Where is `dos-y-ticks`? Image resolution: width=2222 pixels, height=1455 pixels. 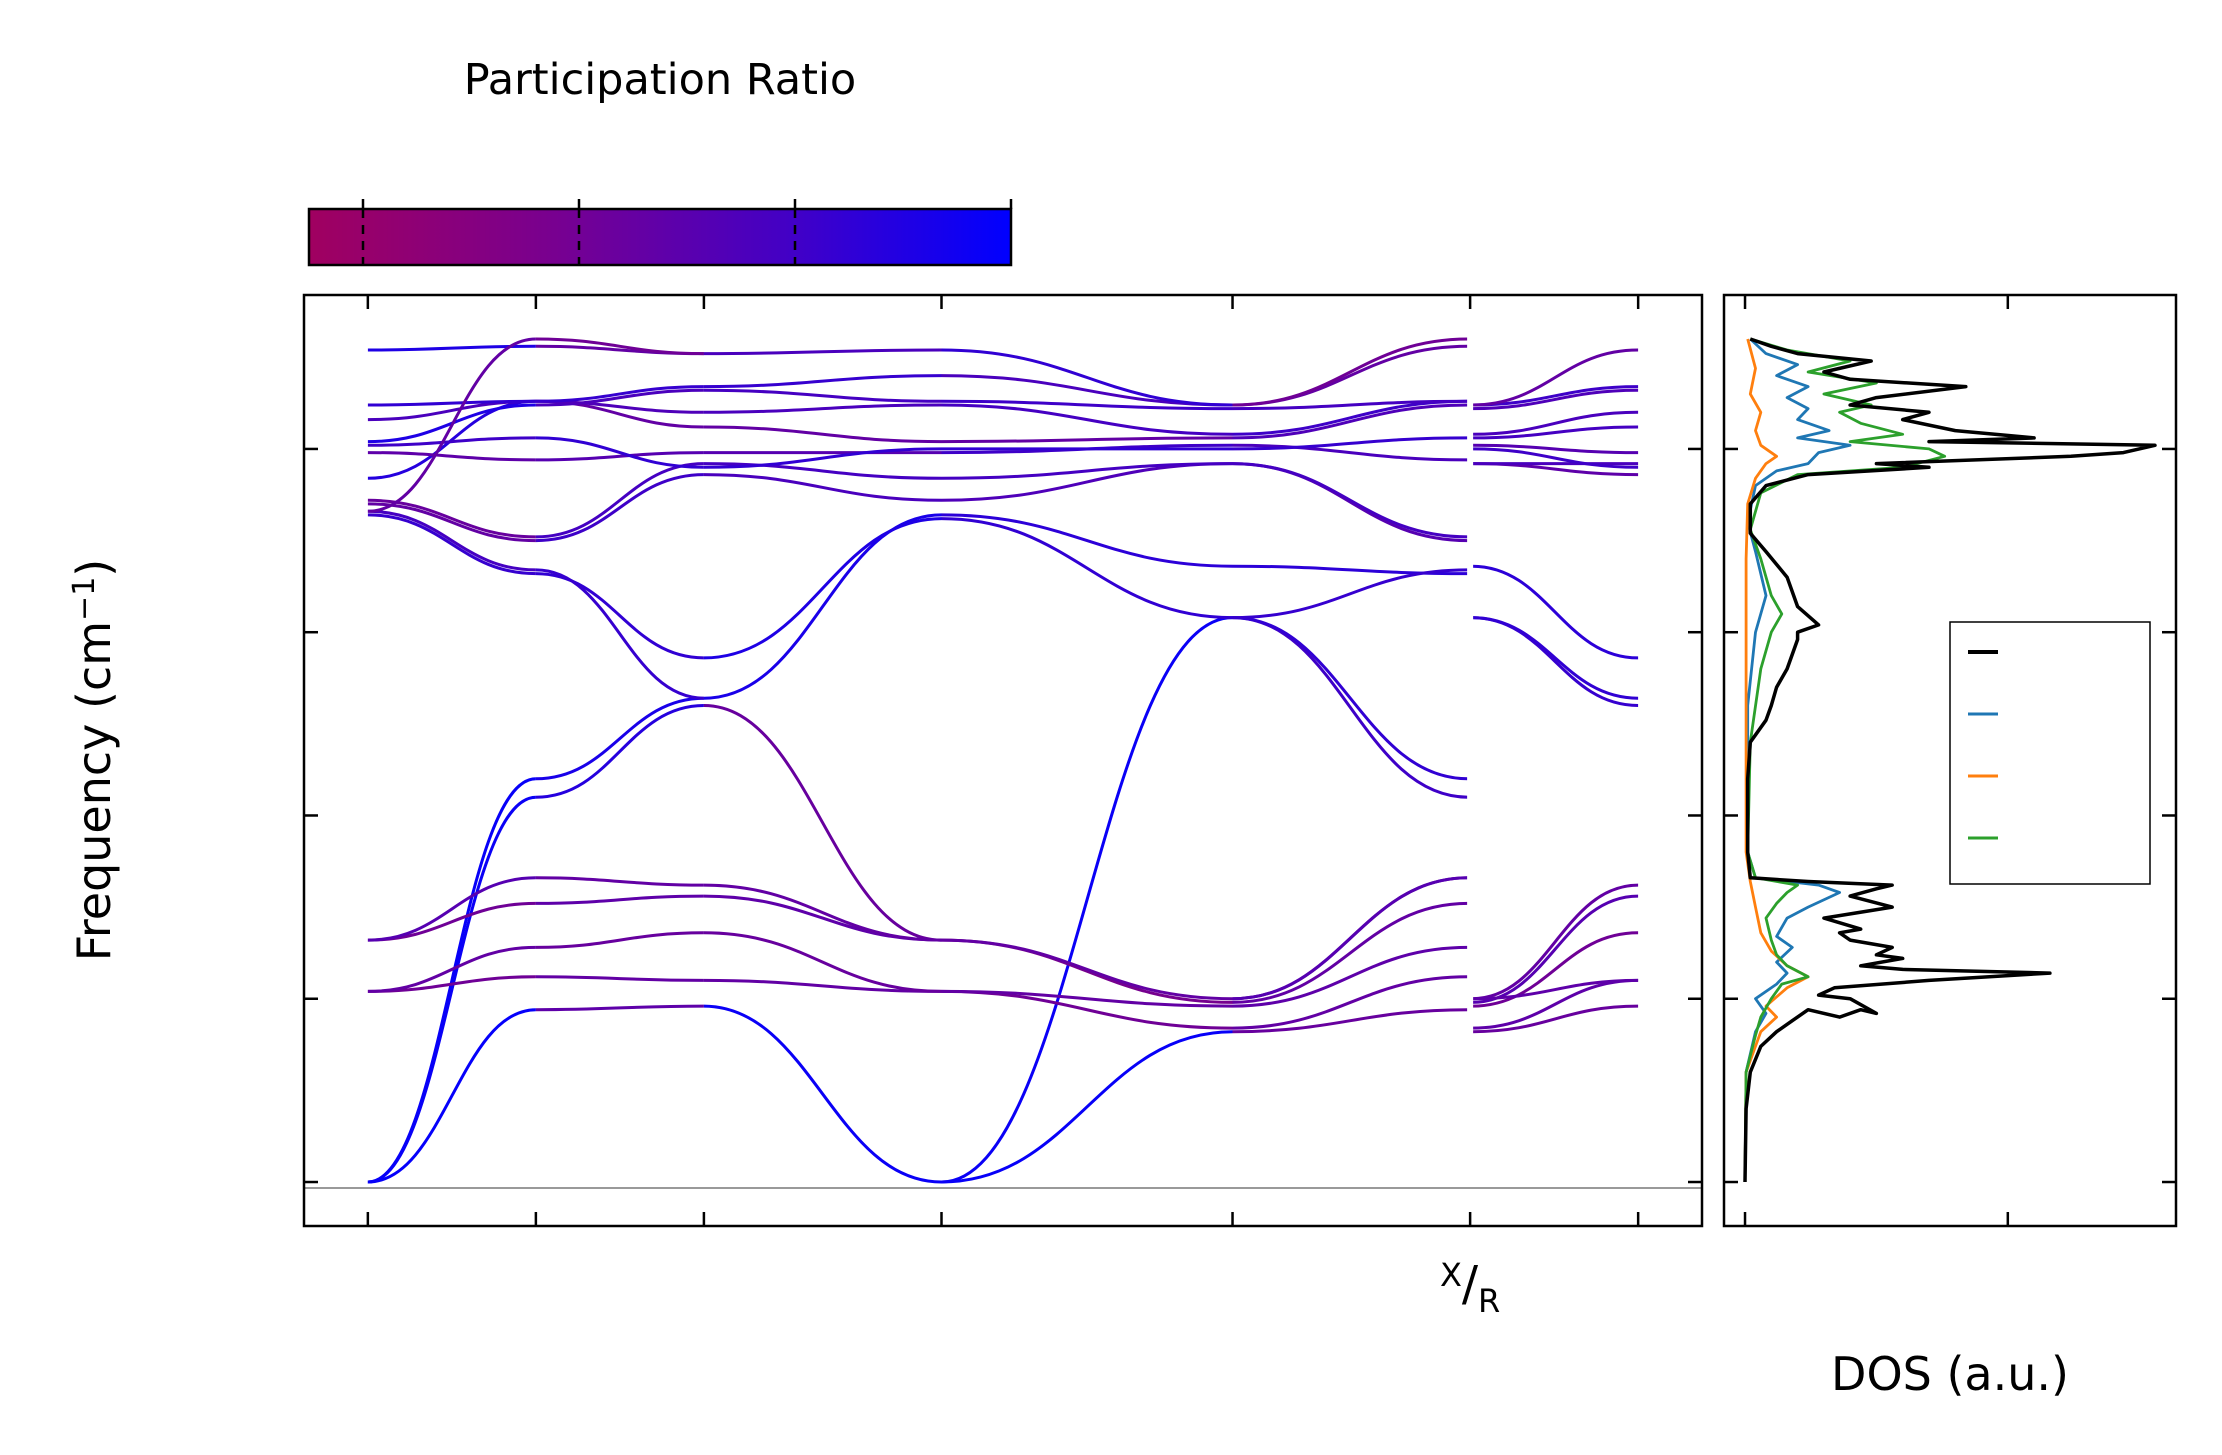
dos-y-ticks is located at coordinates (1950, 815).